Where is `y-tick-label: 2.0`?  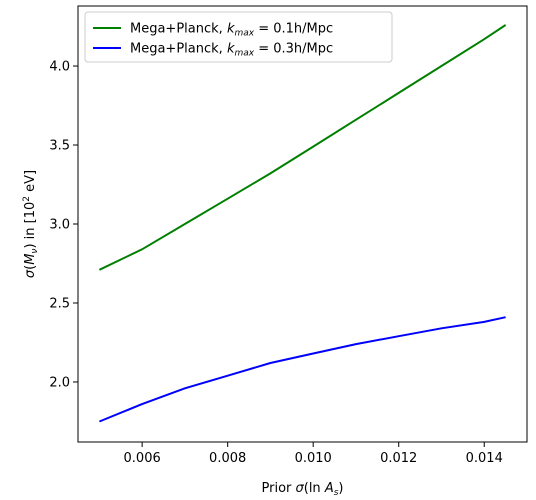
y-tick-label: 2.0 is located at coordinates (59, 382).